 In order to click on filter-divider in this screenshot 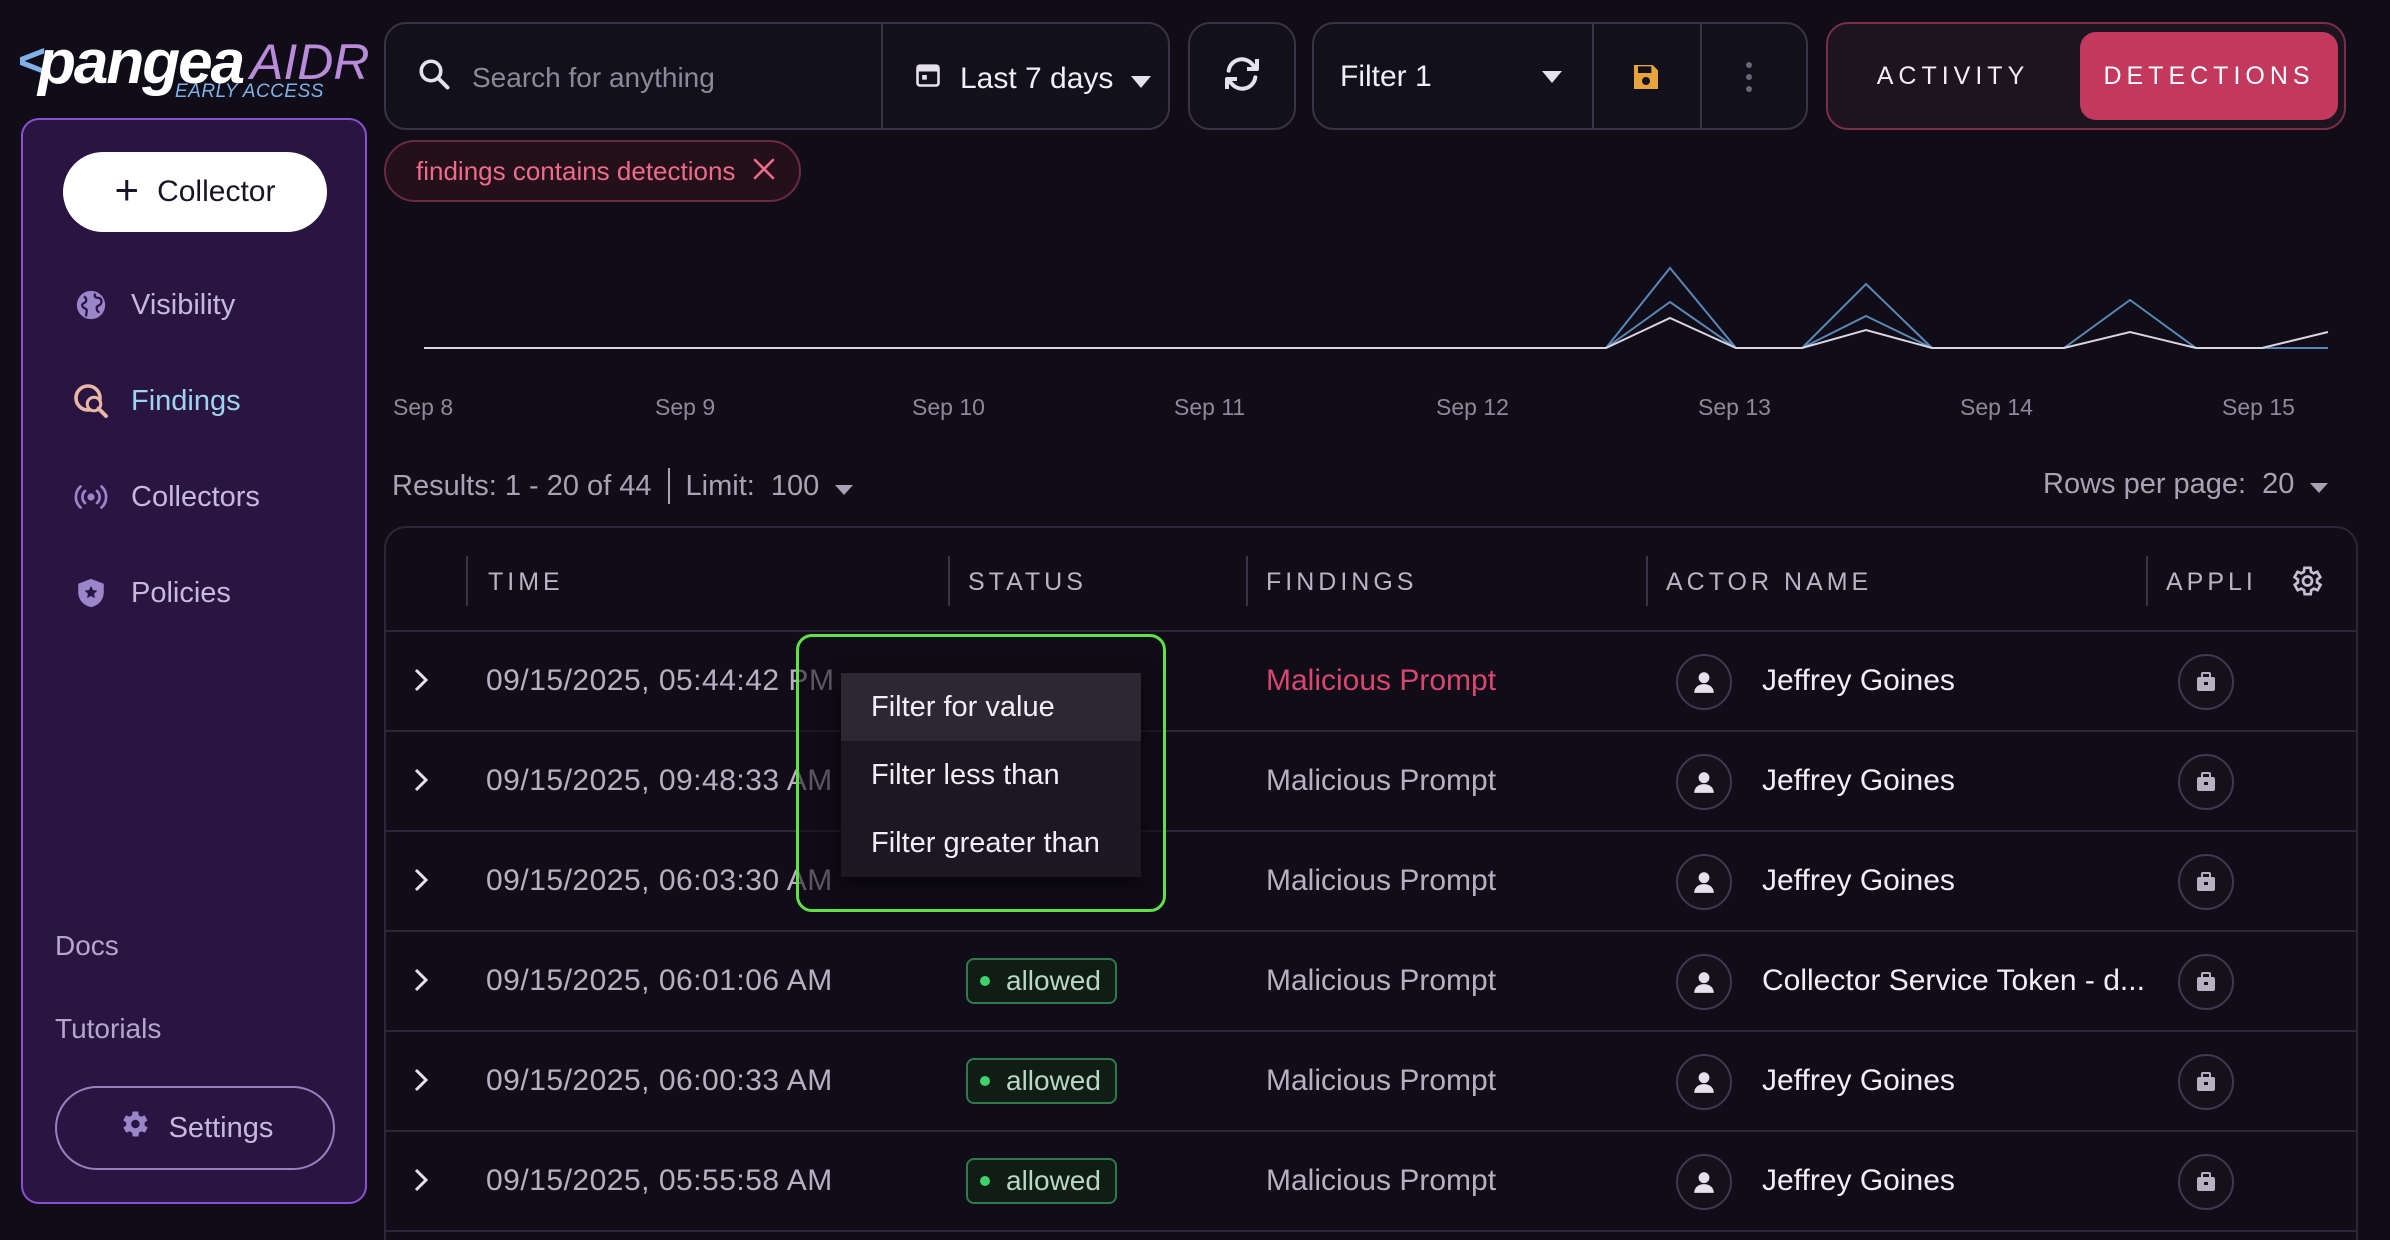, I will do `click(1593, 76)`.